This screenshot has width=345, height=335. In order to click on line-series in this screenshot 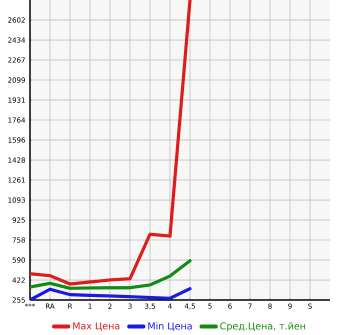, I will do `click(111, 274)`.